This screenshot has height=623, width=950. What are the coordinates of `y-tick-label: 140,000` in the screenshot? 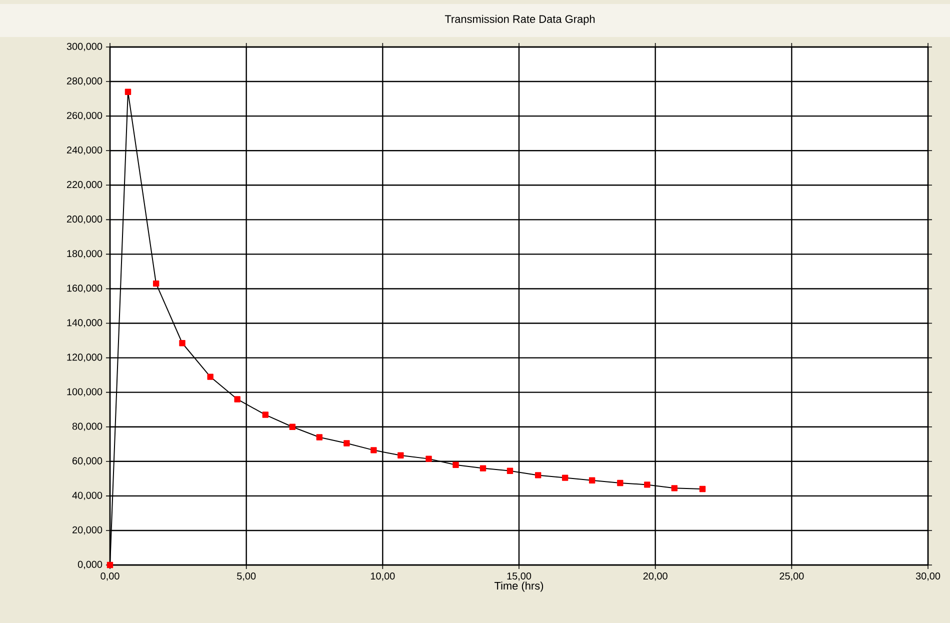 It's located at (84, 323).